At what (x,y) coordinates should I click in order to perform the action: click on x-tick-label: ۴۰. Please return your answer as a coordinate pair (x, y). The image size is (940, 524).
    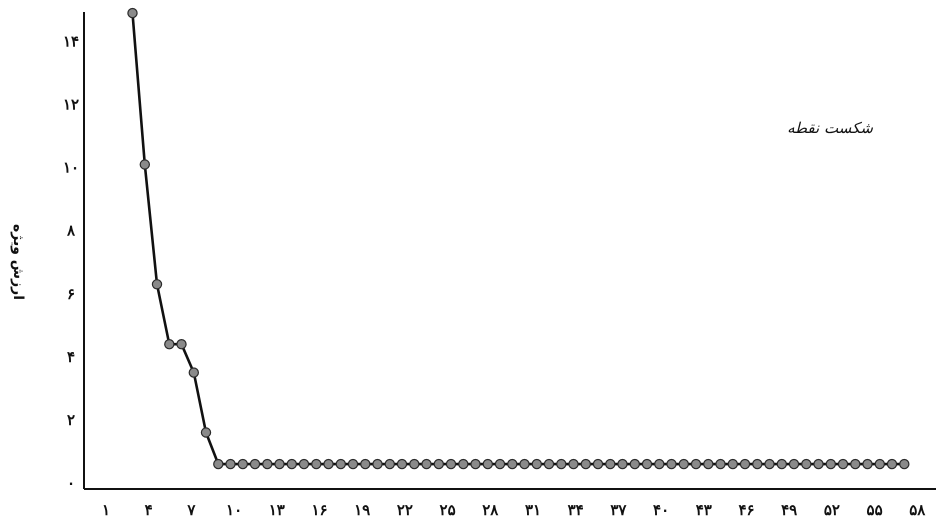
    Looking at the image, I should click on (661, 510).